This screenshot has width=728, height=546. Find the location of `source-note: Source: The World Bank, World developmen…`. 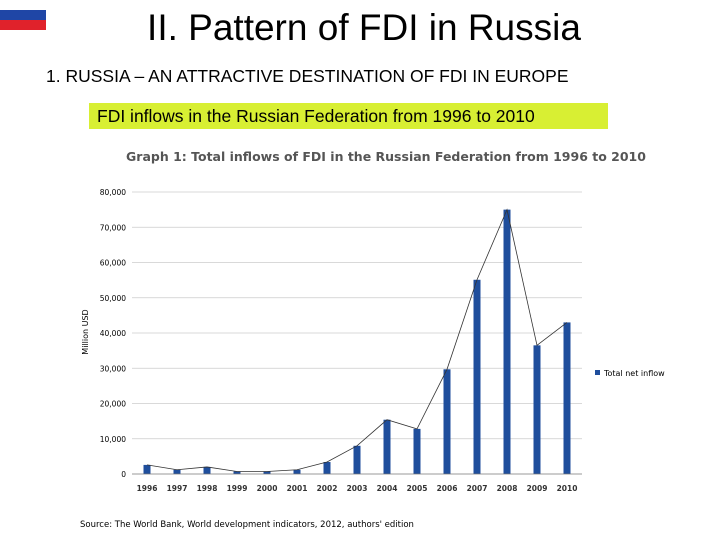

source-note: Source: The World Bank, World developmen… is located at coordinates (247, 525).